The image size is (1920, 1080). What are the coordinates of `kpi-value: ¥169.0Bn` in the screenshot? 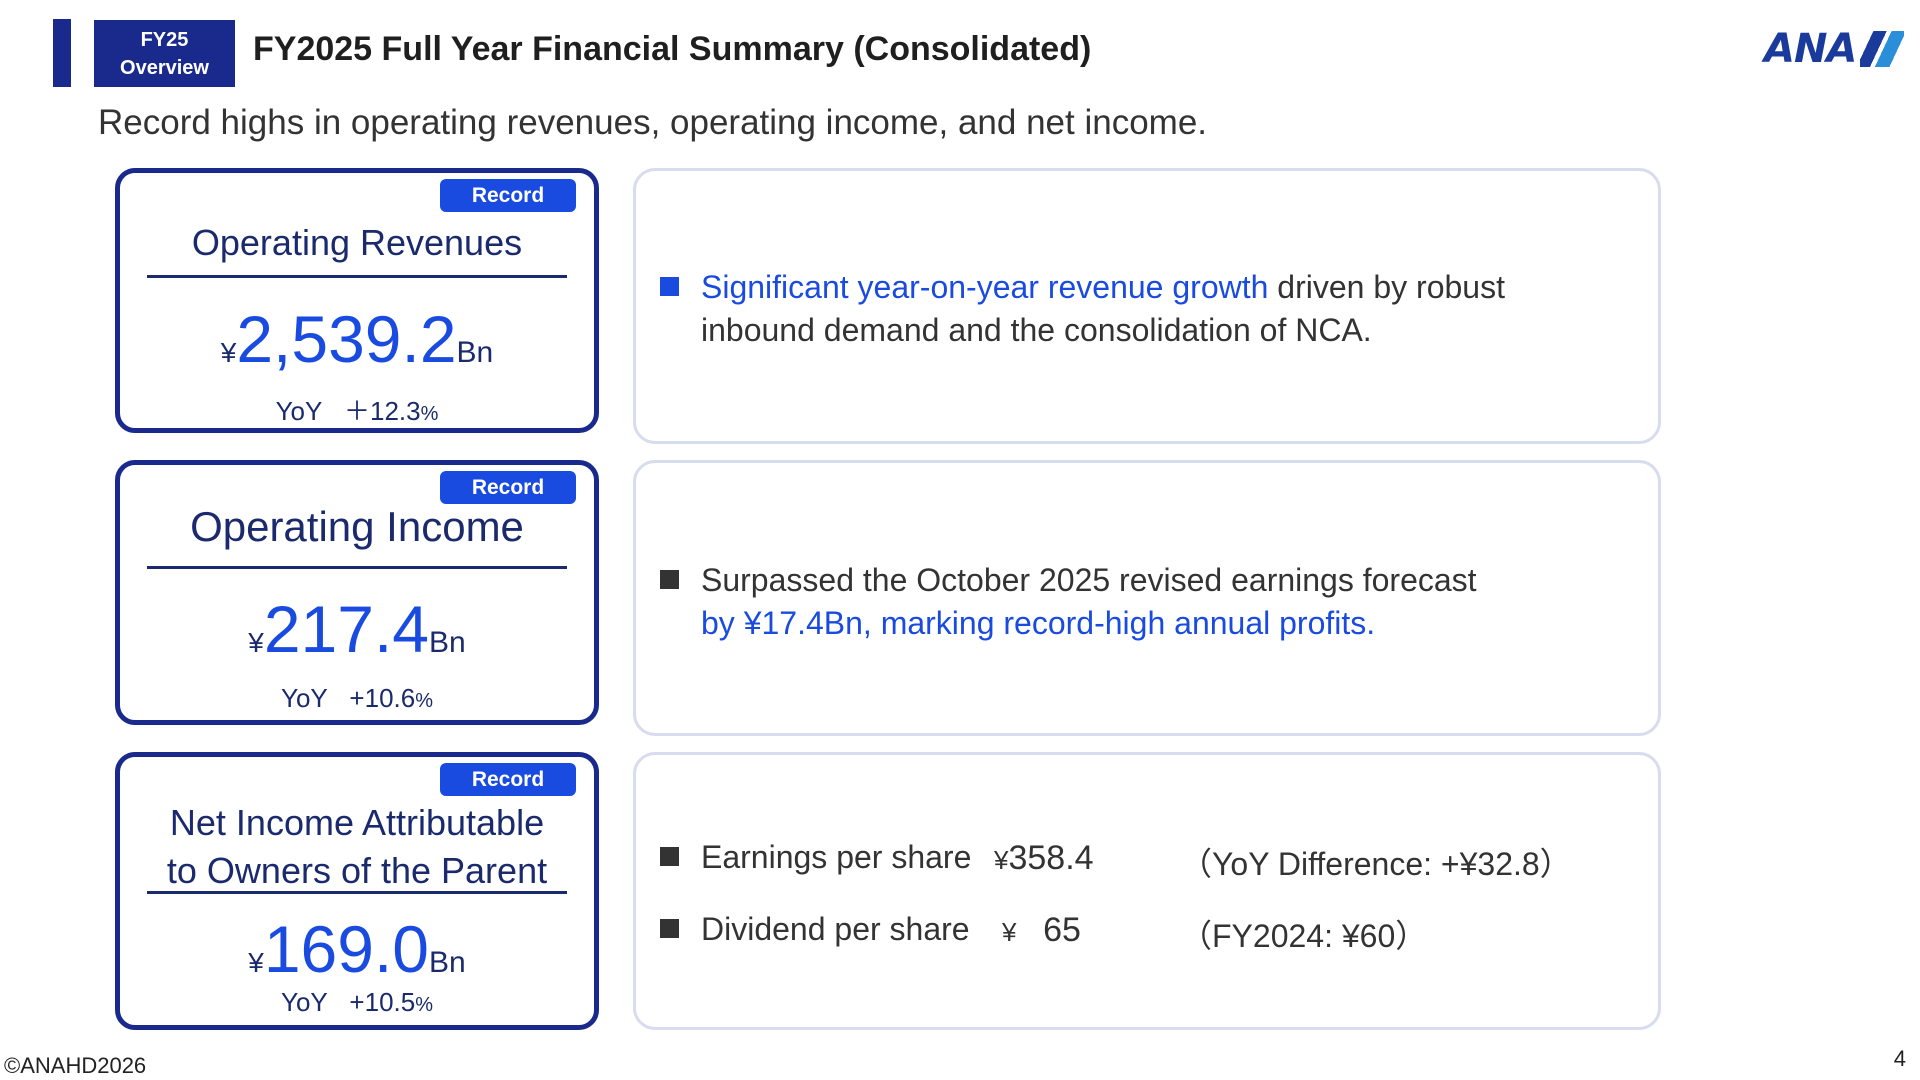 It's located at (357, 949).